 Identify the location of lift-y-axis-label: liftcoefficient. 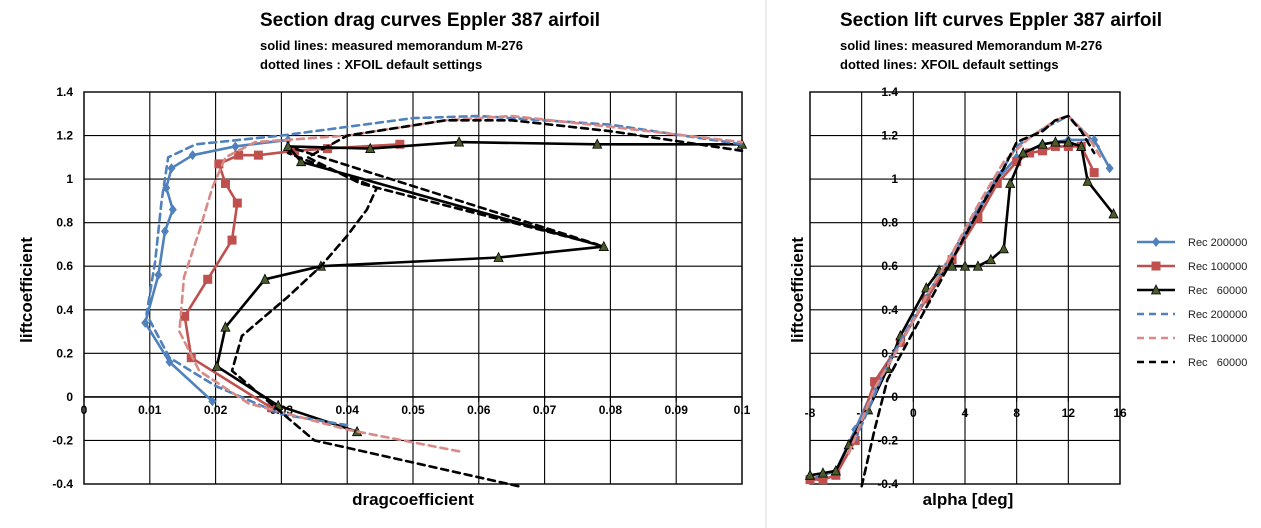
(797, 290).